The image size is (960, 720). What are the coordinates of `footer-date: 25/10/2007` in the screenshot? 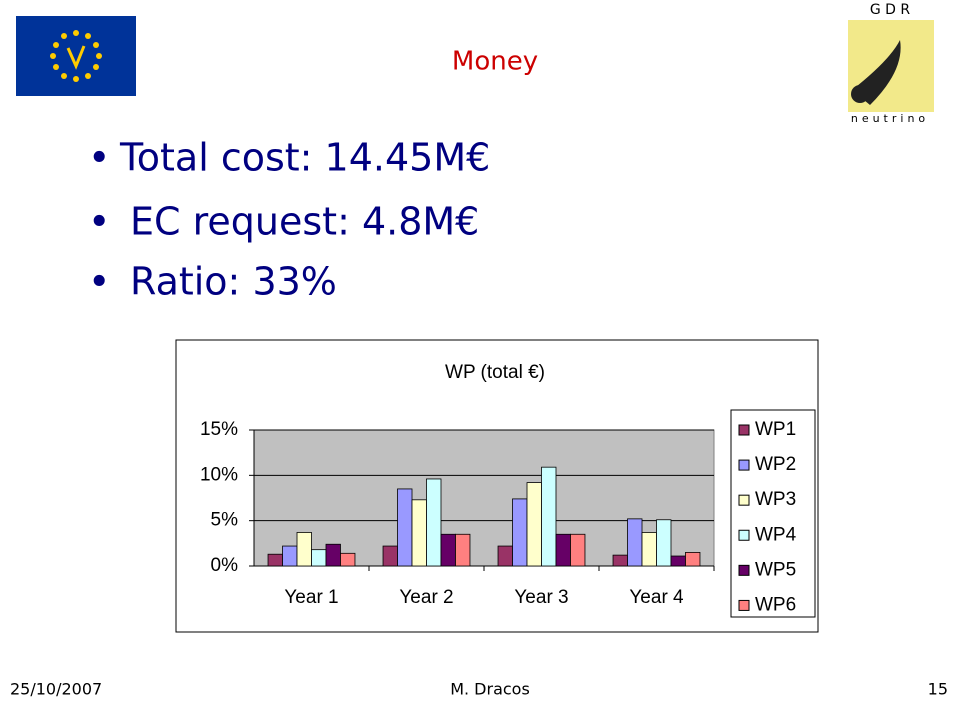 It's located at (56, 689).